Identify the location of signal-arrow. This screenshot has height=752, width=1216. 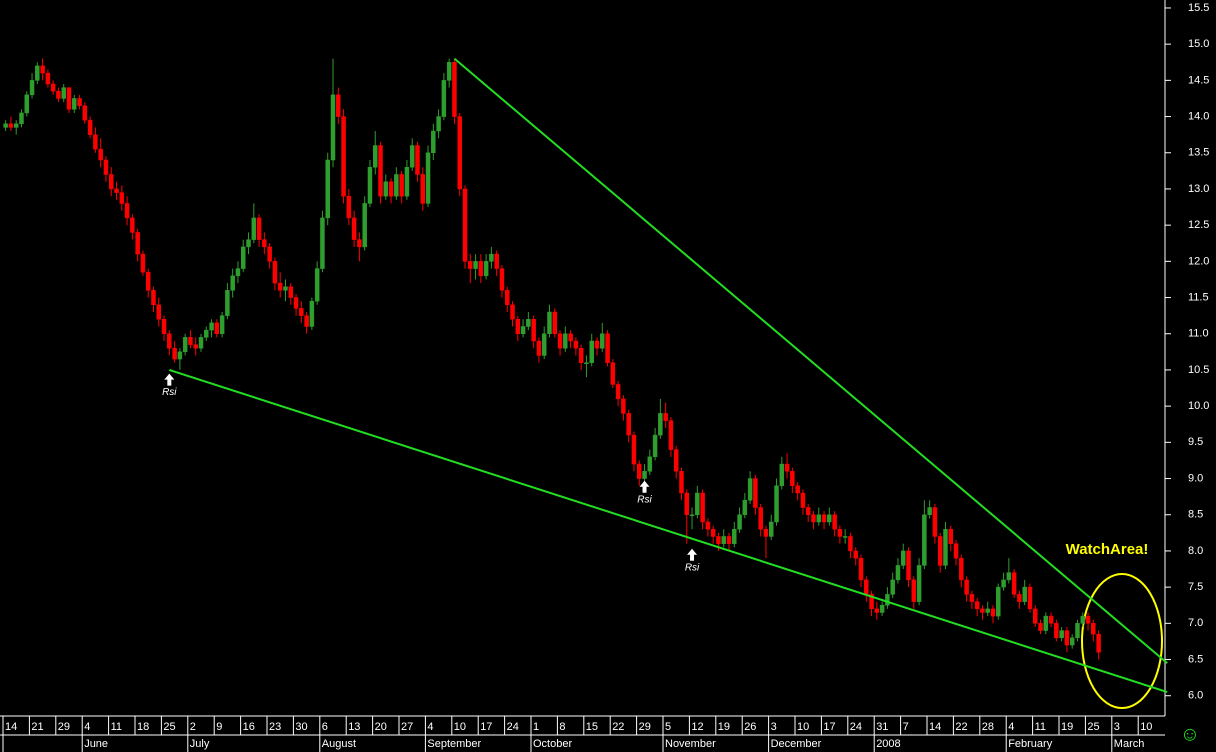
(169, 379).